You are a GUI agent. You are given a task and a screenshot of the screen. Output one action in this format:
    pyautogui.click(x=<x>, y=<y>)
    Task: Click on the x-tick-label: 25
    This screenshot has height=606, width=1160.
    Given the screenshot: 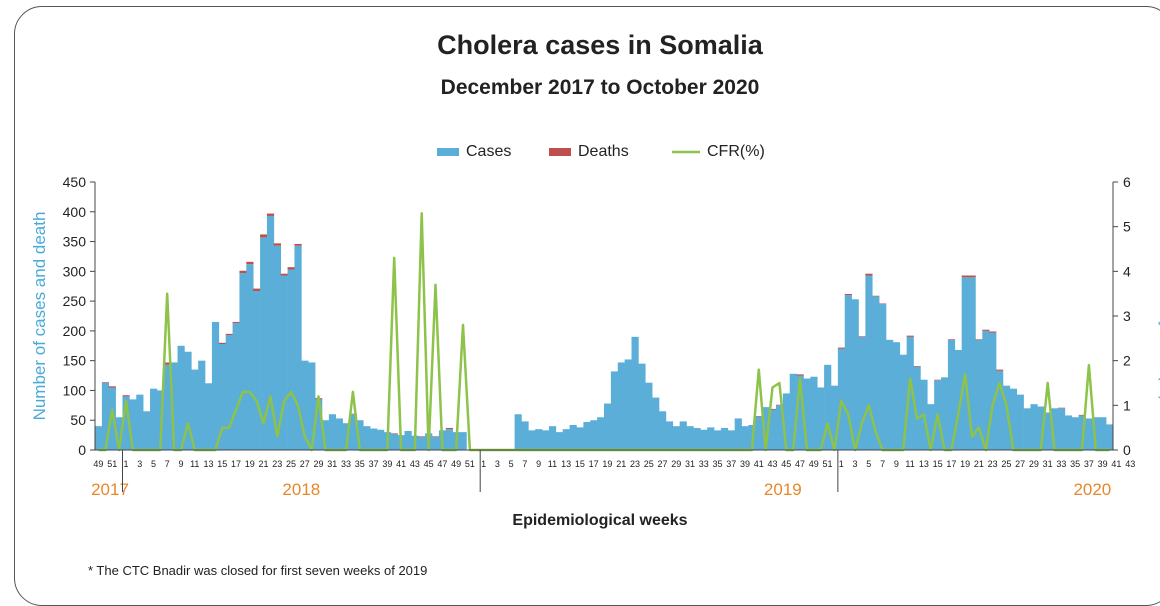 What is the action you would take?
    pyautogui.click(x=649, y=464)
    